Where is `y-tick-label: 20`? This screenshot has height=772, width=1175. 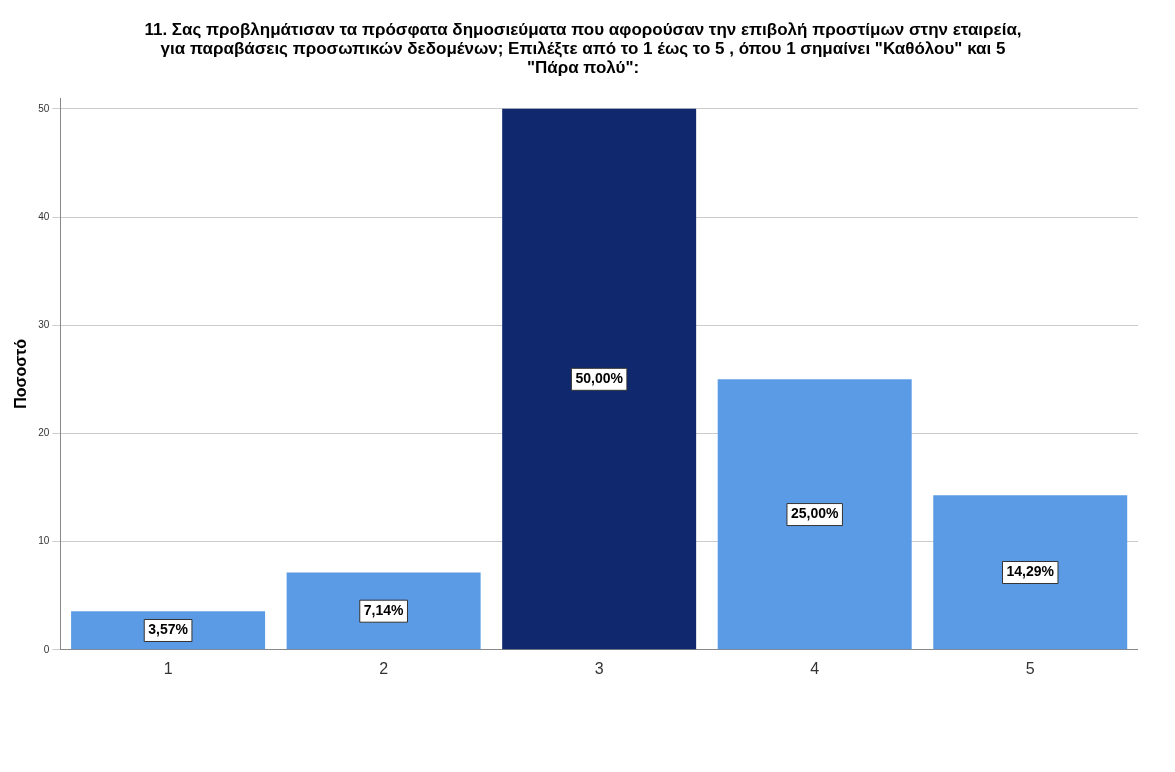 y-tick-label: 20 is located at coordinates (44, 433).